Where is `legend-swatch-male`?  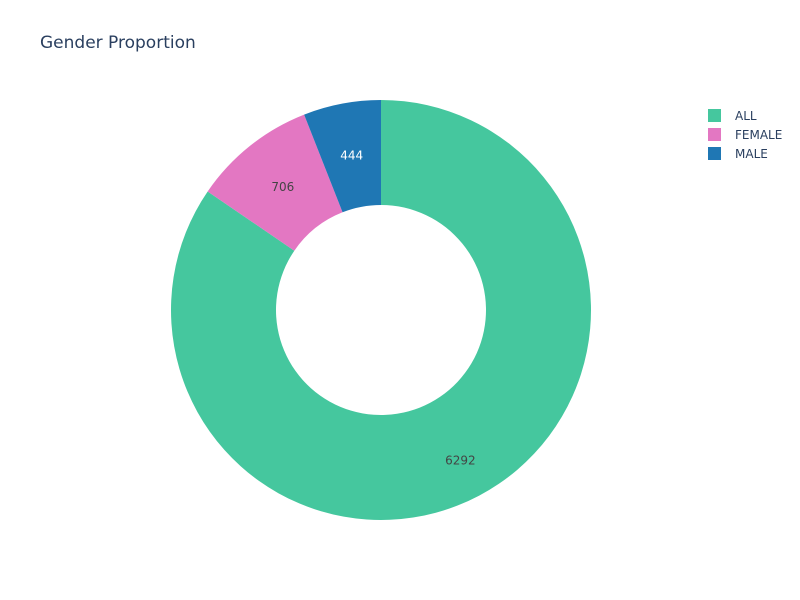 legend-swatch-male is located at coordinates (714, 153).